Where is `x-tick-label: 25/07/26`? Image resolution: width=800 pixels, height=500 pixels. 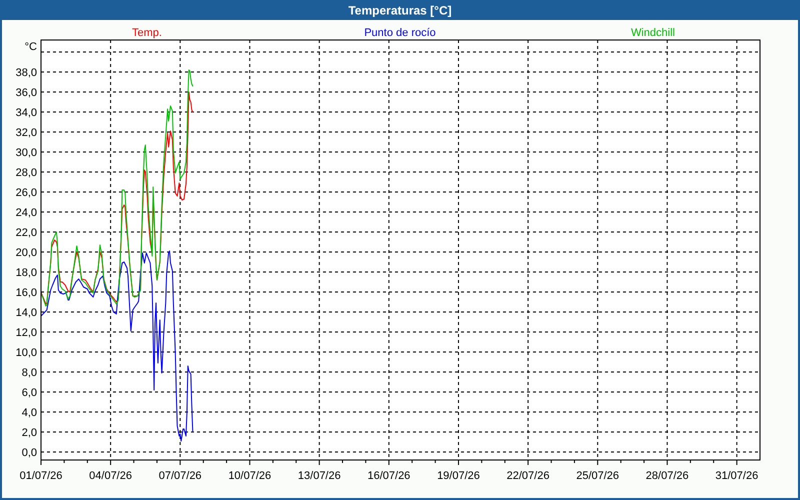 x-tick-label: 25/07/26 is located at coordinates (598, 476).